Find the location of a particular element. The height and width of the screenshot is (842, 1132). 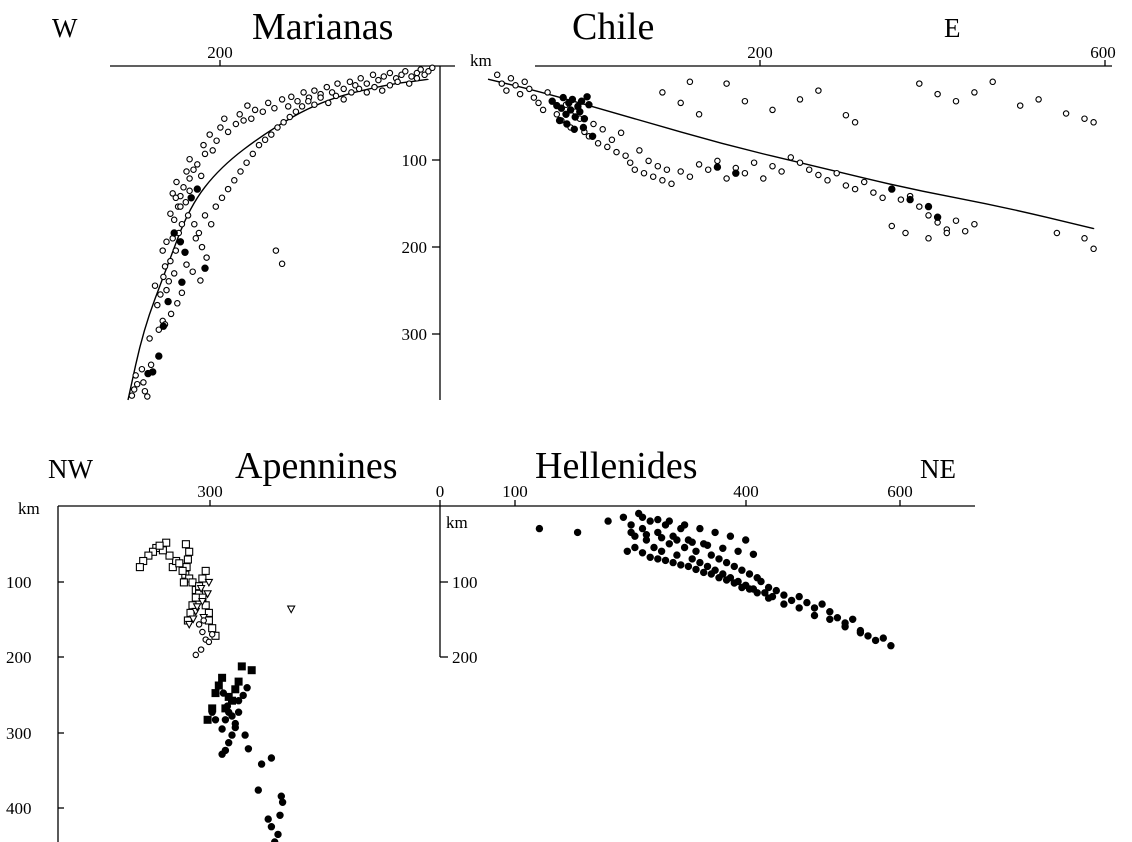

marianas-points is located at coordinates (282, 232).